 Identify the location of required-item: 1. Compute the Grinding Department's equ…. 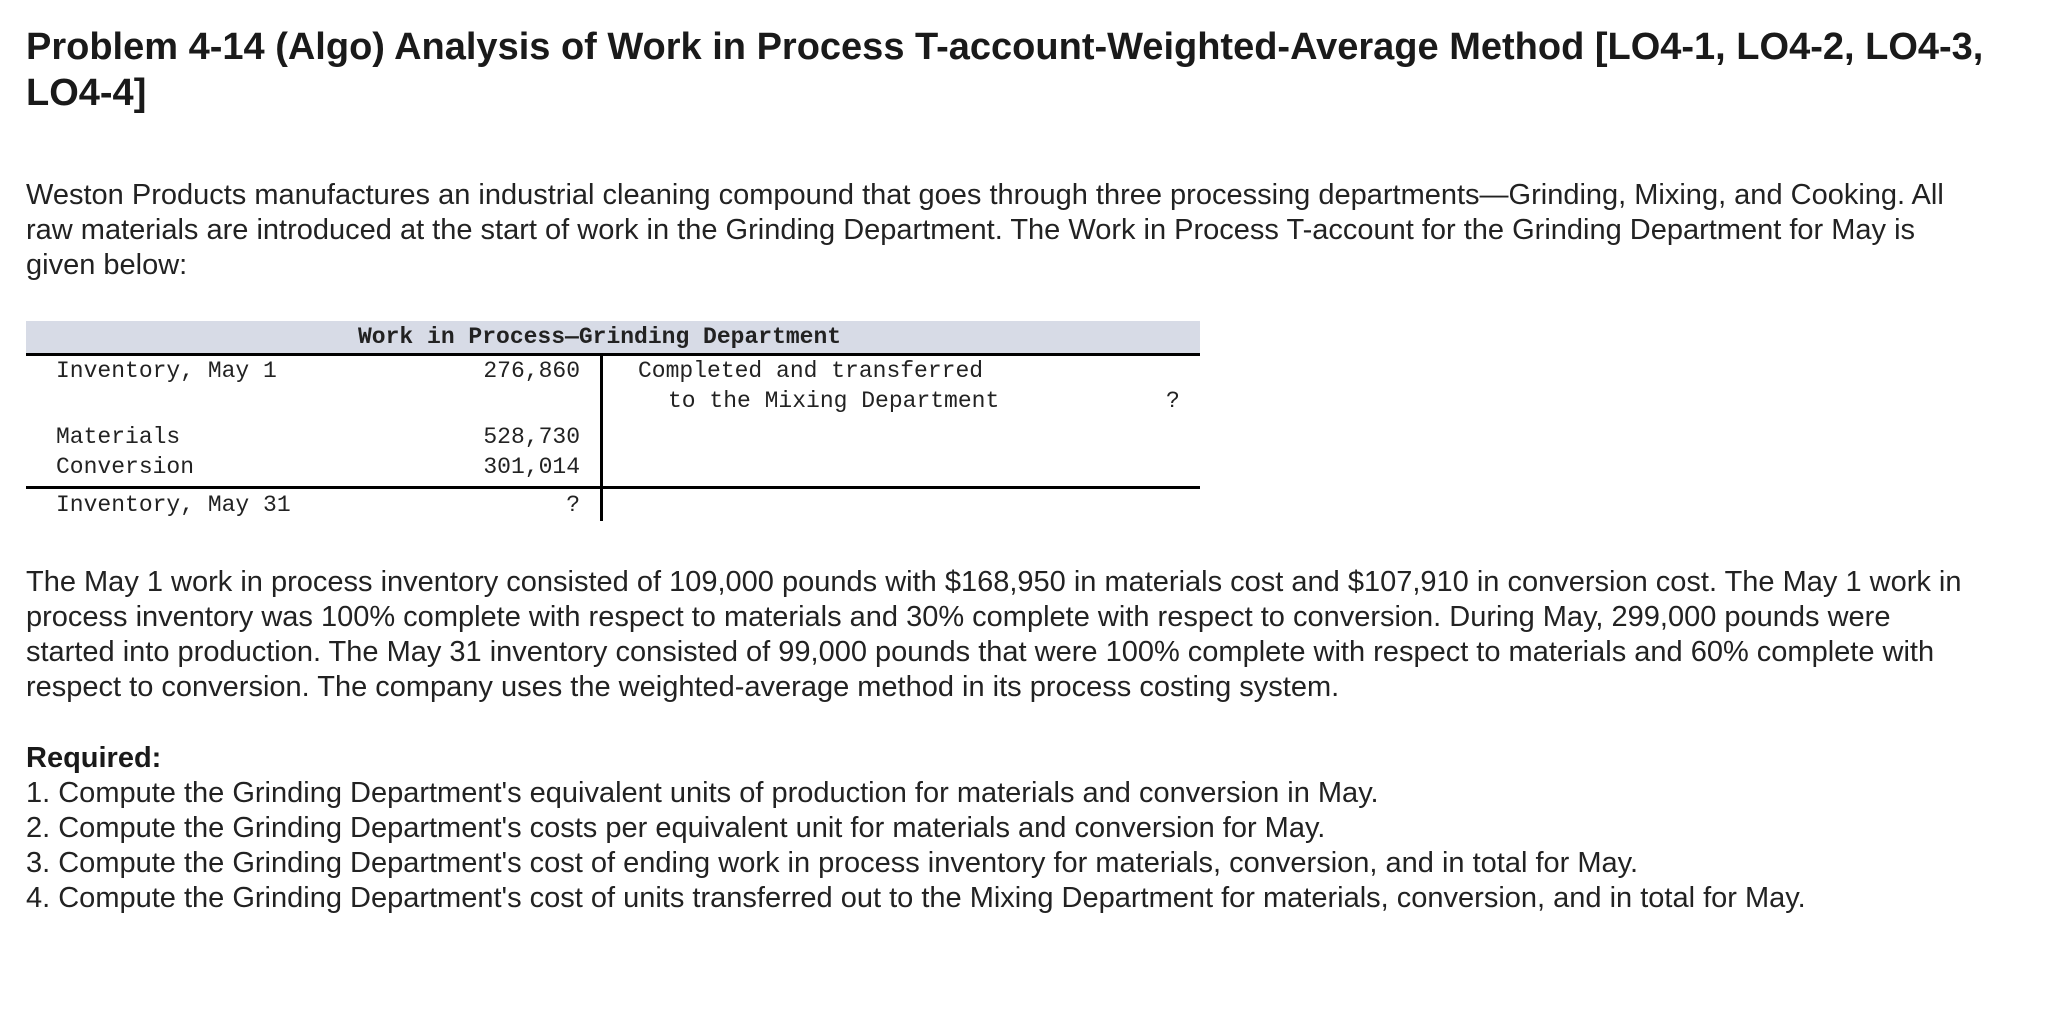
(702, 793).